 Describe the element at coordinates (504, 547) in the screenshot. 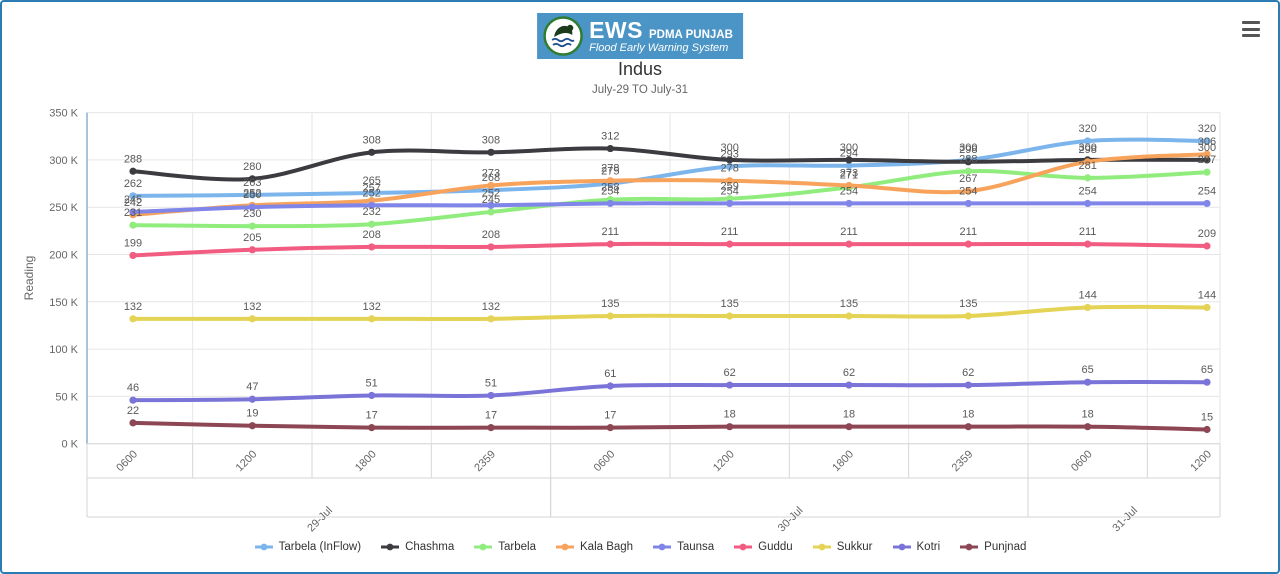

I see `legend-item-tarbela: Tarbela` at that location.